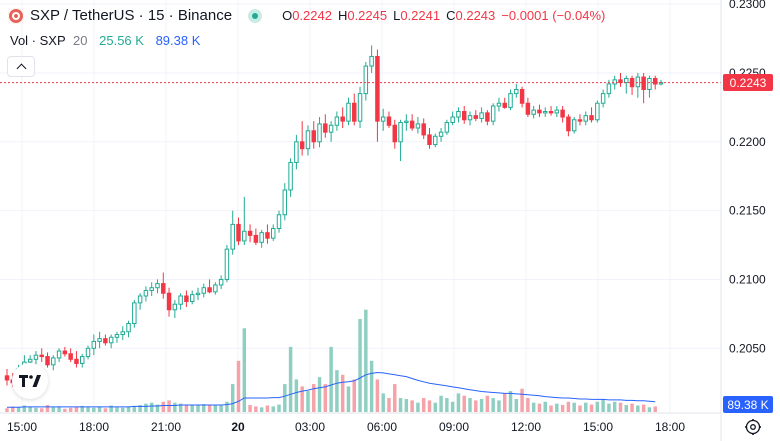  I want to click on high-value: 0.2245, so click(367, 15).